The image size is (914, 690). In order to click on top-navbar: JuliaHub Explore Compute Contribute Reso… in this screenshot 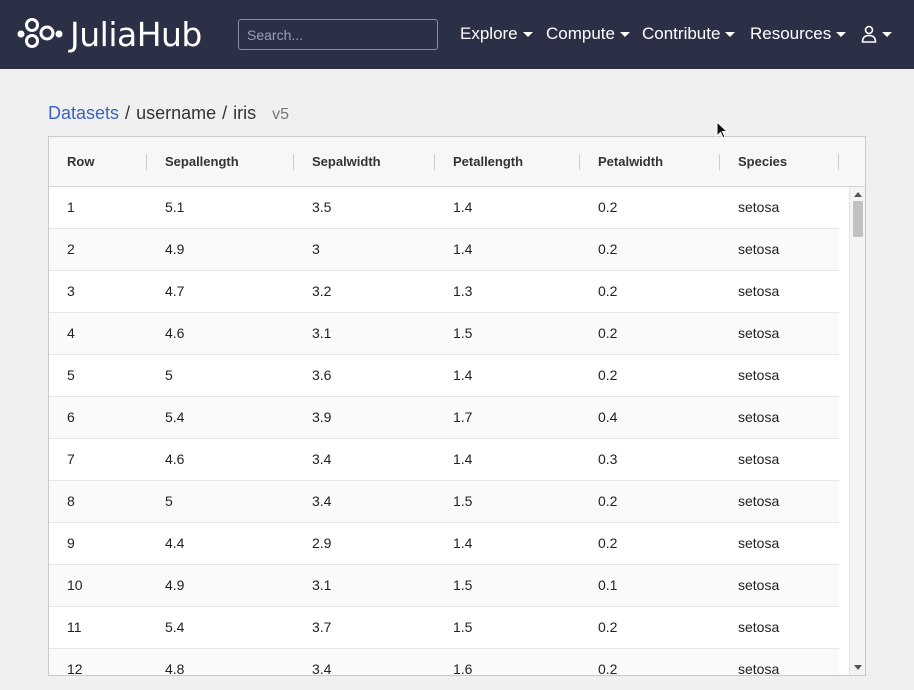, I will do `click(457, 34)`.